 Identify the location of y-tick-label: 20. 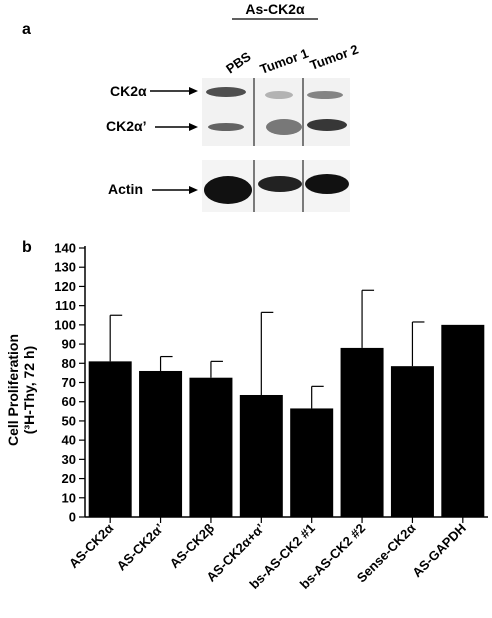
(69, 478).